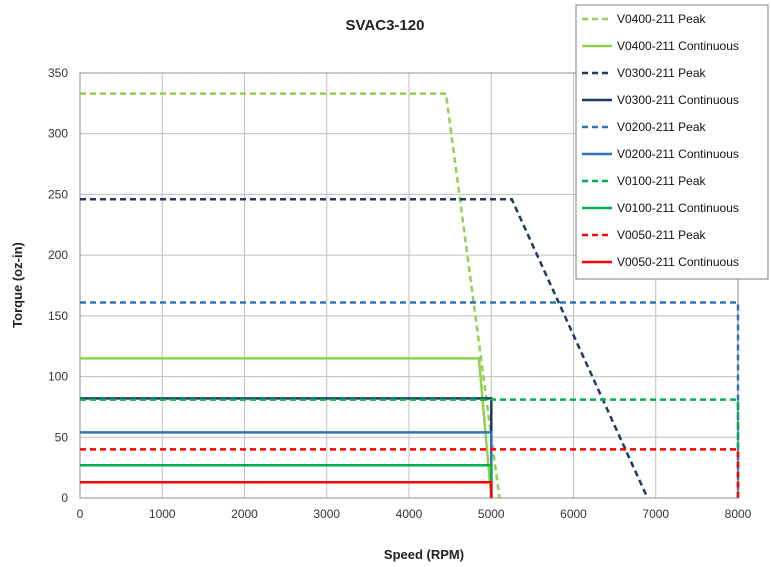 This screenshot has width=771, height=567. I want to click on legend-label: V0100-211 Continuous, so click(678, 208).